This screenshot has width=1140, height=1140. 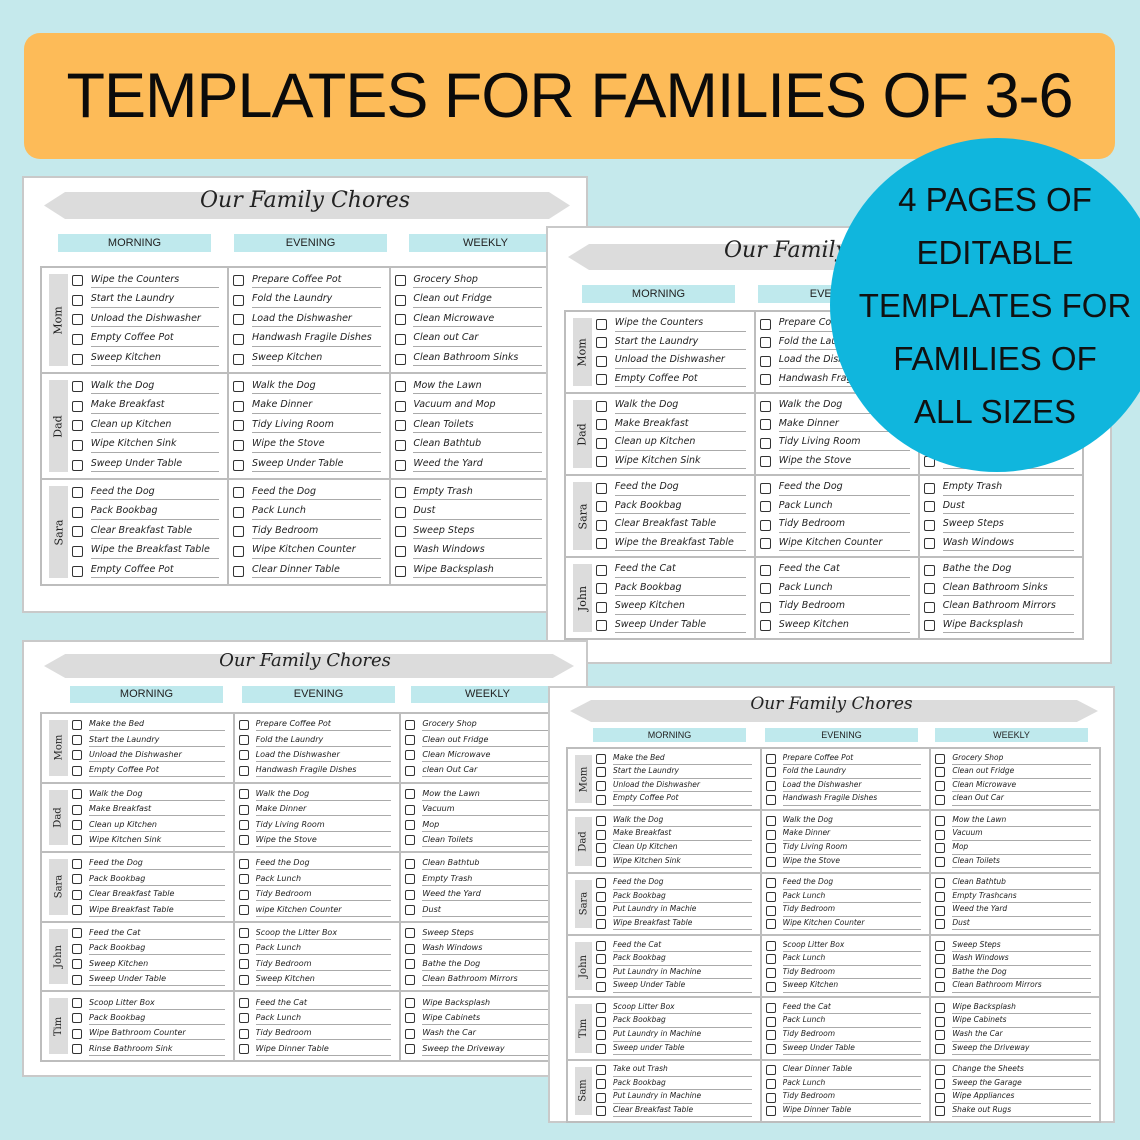 What do you see at coordinates (157, 755) in the screenshot?
I see `chore-label: Unload the Dishwasher` at bounding box center [157, 755].